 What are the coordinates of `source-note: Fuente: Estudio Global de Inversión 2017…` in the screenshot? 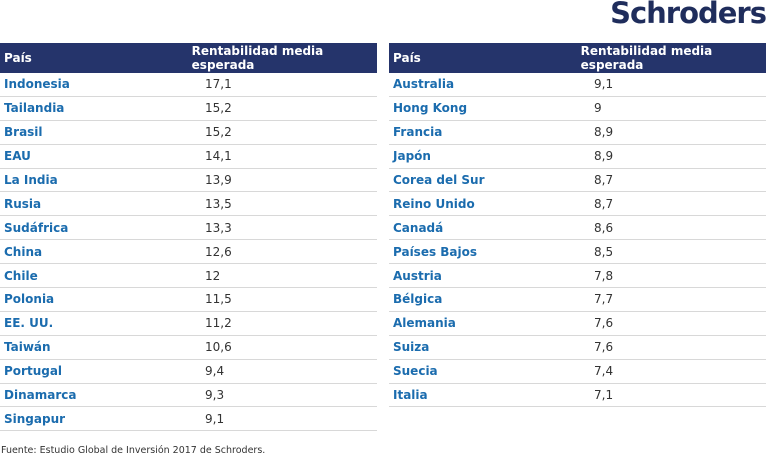 It's located at (133, 450).